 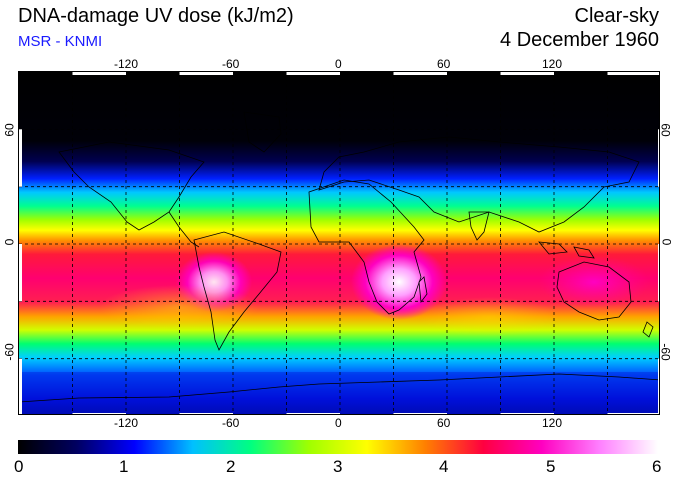 What do you see at coordinates (666, 242) in the screenshot?
I see `lat-tick-right: 0` at bounding box center [666, 242].